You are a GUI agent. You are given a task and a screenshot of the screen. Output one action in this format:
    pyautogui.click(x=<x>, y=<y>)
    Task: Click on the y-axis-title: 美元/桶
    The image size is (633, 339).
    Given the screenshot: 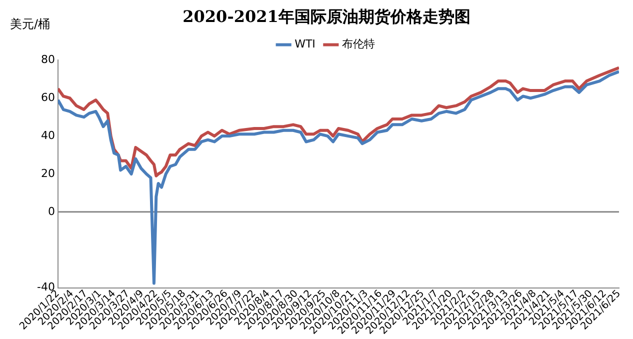 What is the action you would take?
    pyautogui.click(x=30, y=24)
    